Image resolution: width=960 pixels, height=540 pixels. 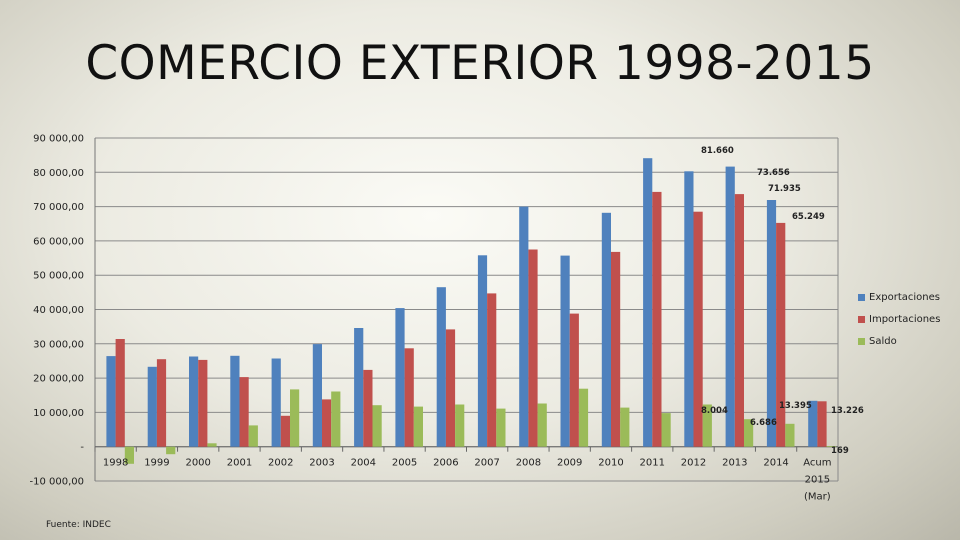 What do you see at coordinates (808, 217) in the screenshot?
I see `data-label-importaciones: 65.249` at bounding box center [808, 217].